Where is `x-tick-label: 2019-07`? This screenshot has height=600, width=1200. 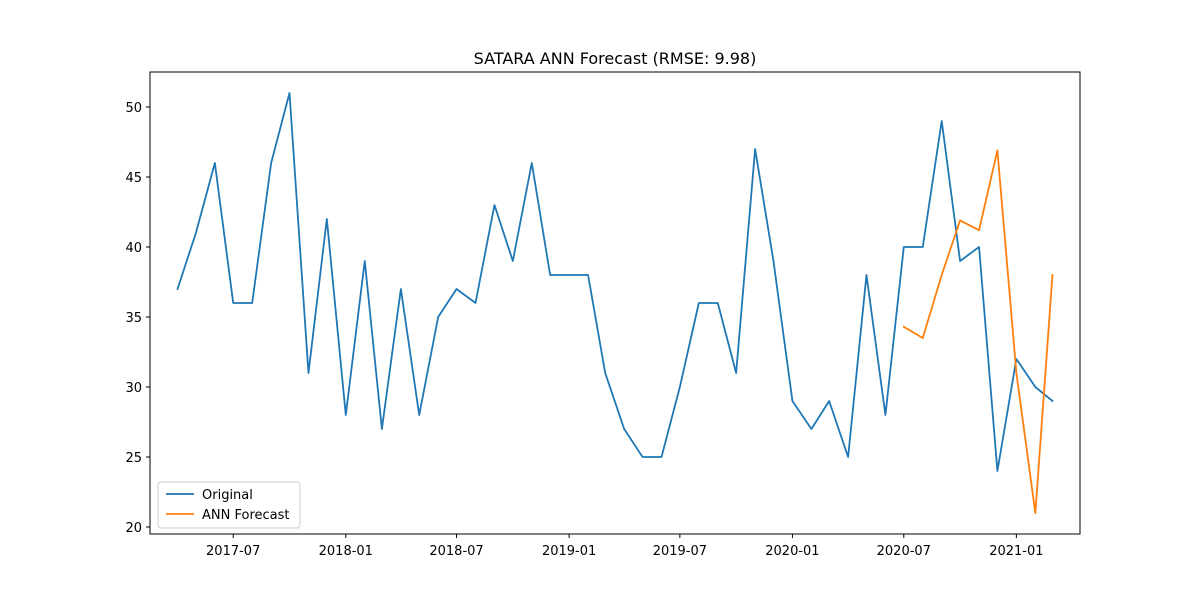
x-tick-label: 2019-07 is located at coordinates (680, 551).